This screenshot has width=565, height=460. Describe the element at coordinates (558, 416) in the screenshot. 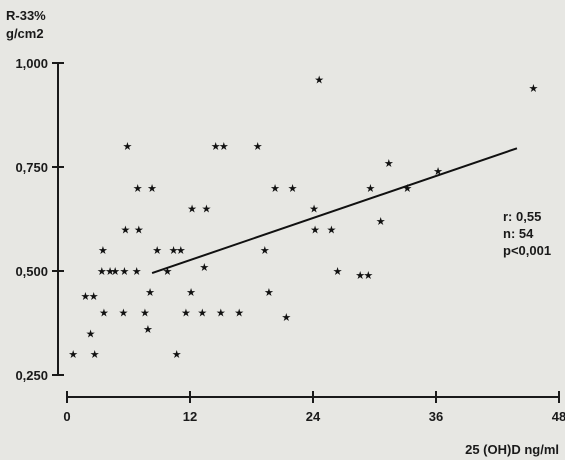

I see `x-tick-label: 48` at that location.